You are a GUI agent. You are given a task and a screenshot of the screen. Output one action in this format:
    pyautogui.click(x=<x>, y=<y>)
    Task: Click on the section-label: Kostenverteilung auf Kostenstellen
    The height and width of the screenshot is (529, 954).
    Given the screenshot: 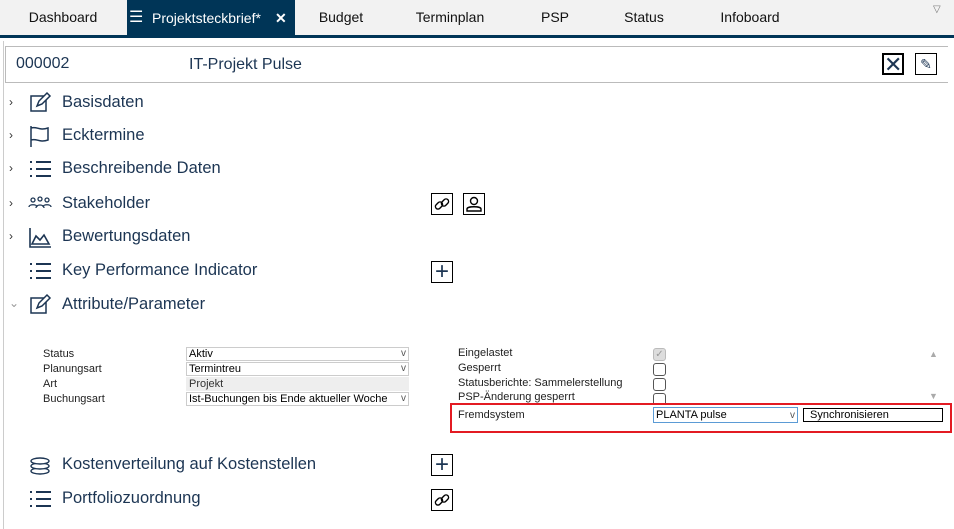 What is the action you would take?
    pyautogui.click(x=189, y=464)
    